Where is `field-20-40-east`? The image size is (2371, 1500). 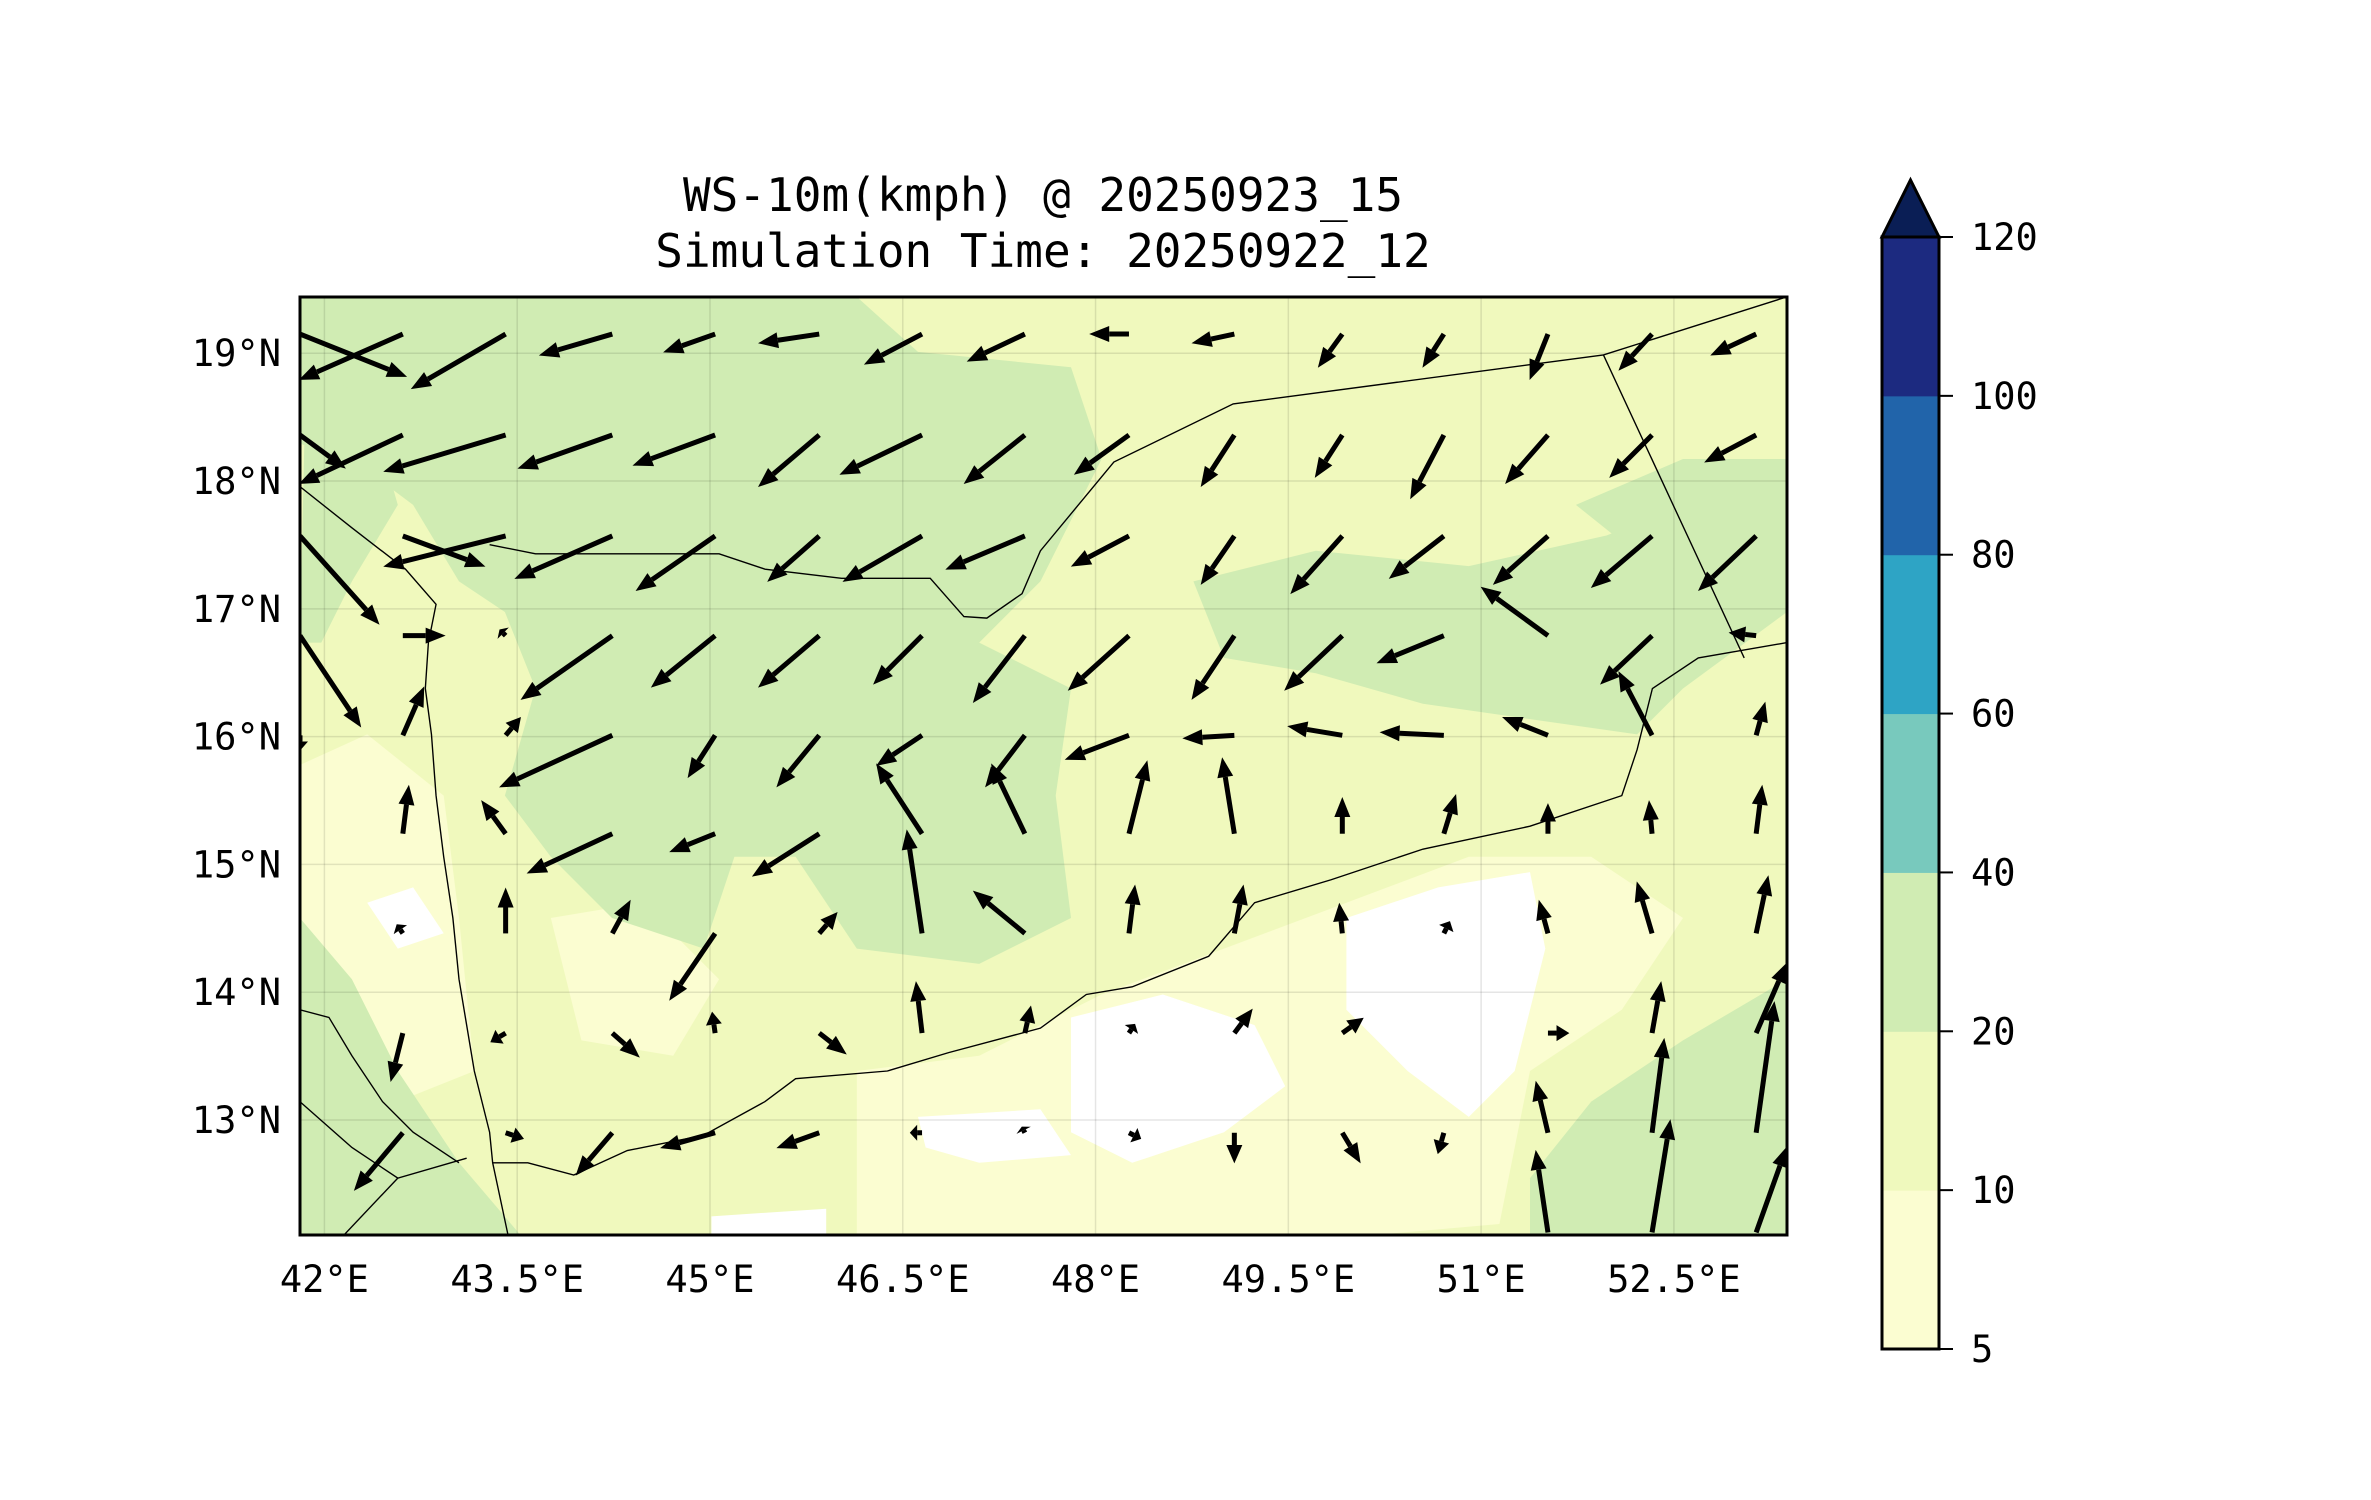
field-20-40-east is located at coordinates (1490, 619).